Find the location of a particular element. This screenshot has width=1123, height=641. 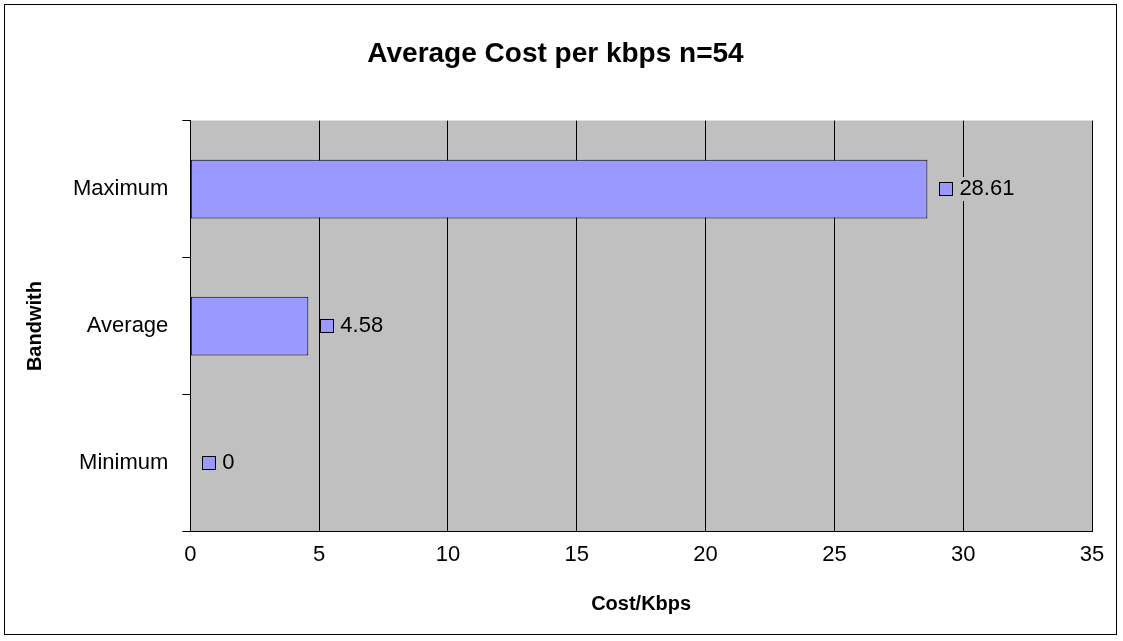

y-tick-label: Minimum is located at coordinates (124, 462).